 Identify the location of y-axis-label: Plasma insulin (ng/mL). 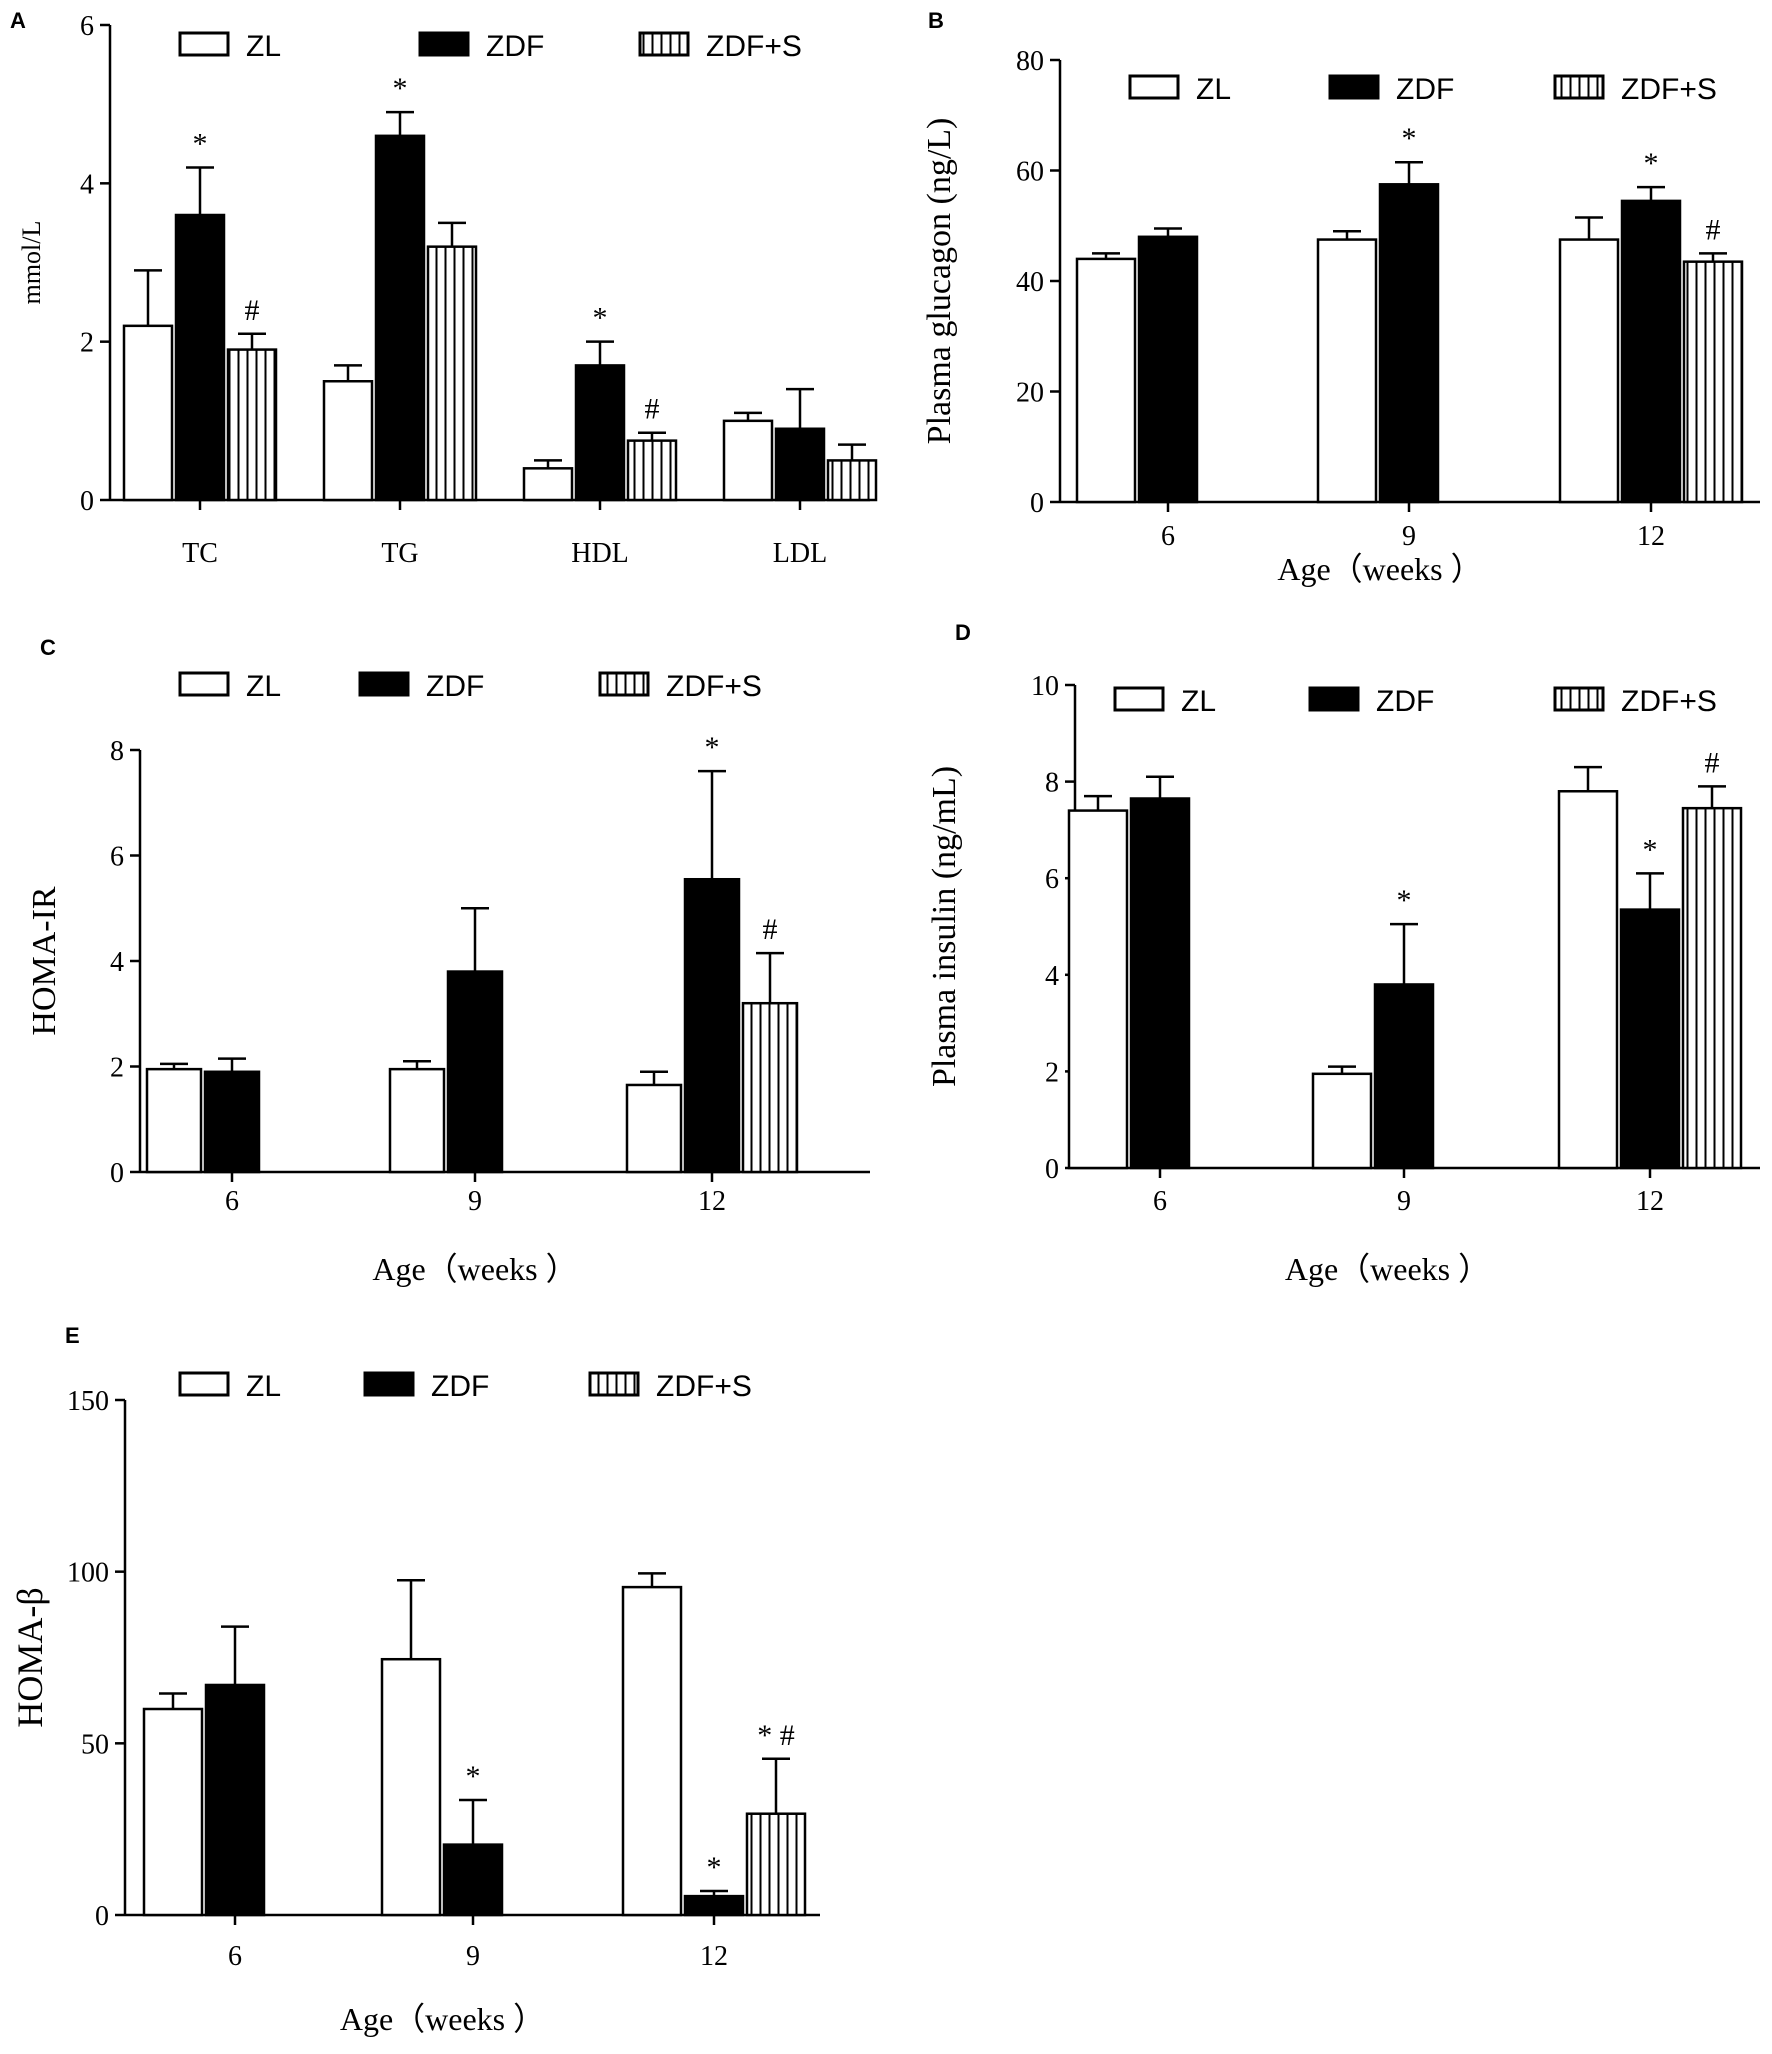
(944, 926).